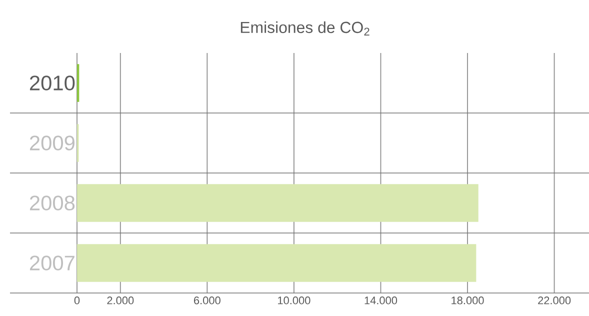 This screenshot has width=589, height=316. What do you see at coordinates (120, 300) in the screenshot?
I see `x-tick-label: 2.000` at bounding box center [120, 300].